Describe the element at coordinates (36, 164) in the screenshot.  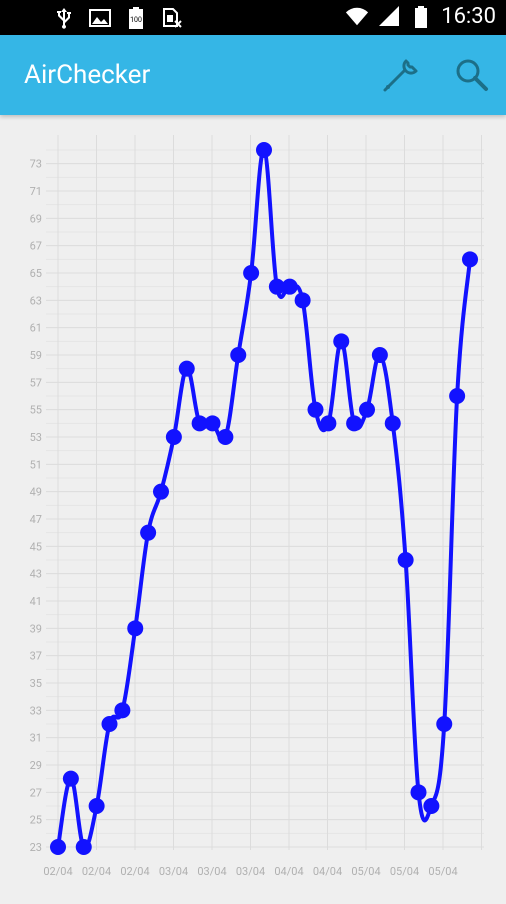
I see `y-tick-label: 73` at that location.